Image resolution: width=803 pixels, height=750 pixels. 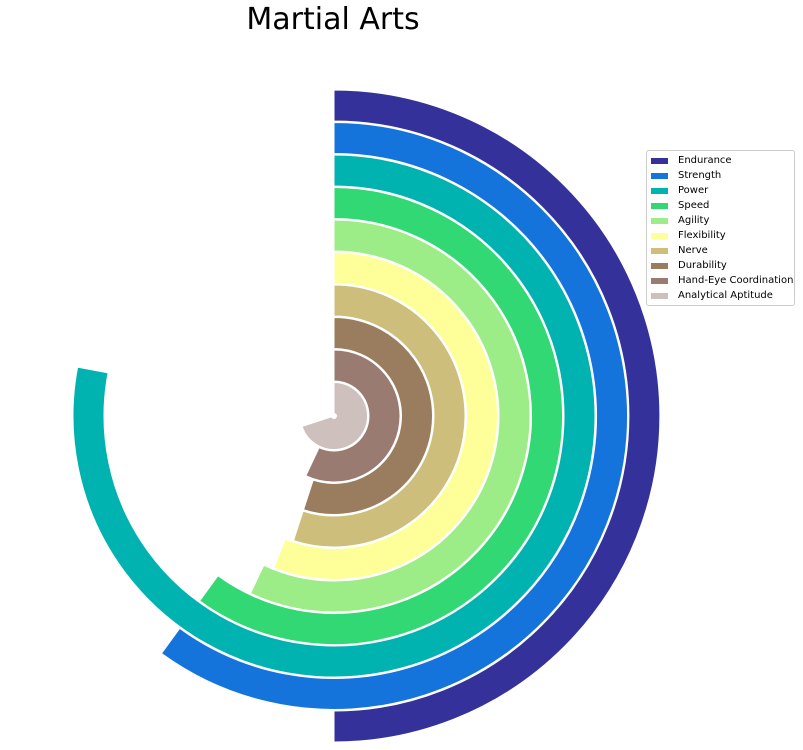 I want to click on legend-item: Analytical Aptitude, so click(x=720, y=295).